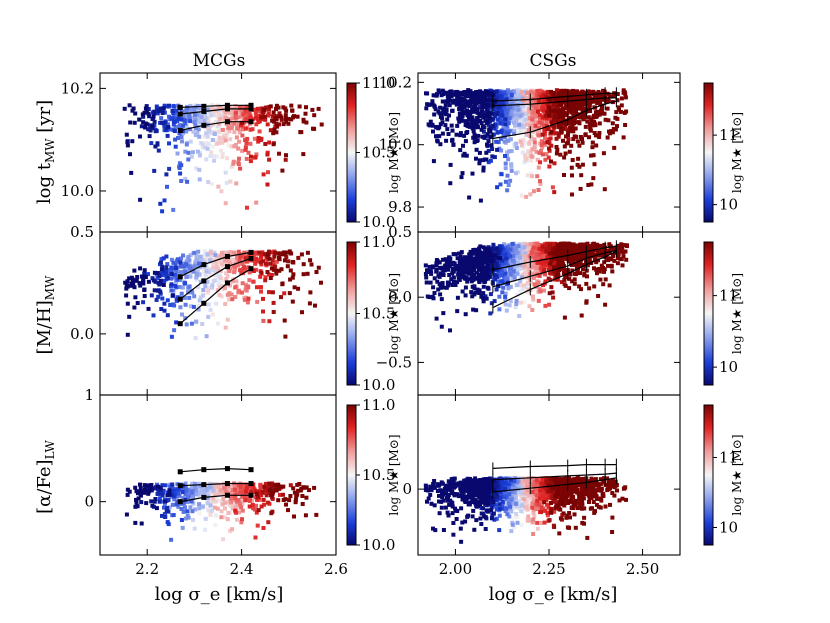  I want to click on panel-r0-c0-scatter, so click(223, 158).